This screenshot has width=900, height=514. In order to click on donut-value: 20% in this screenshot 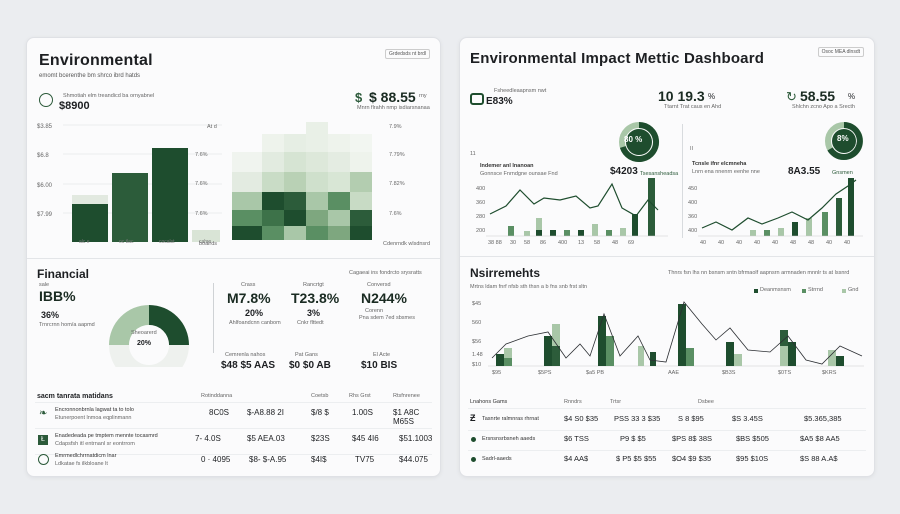, I will do `click(144, 343)`.